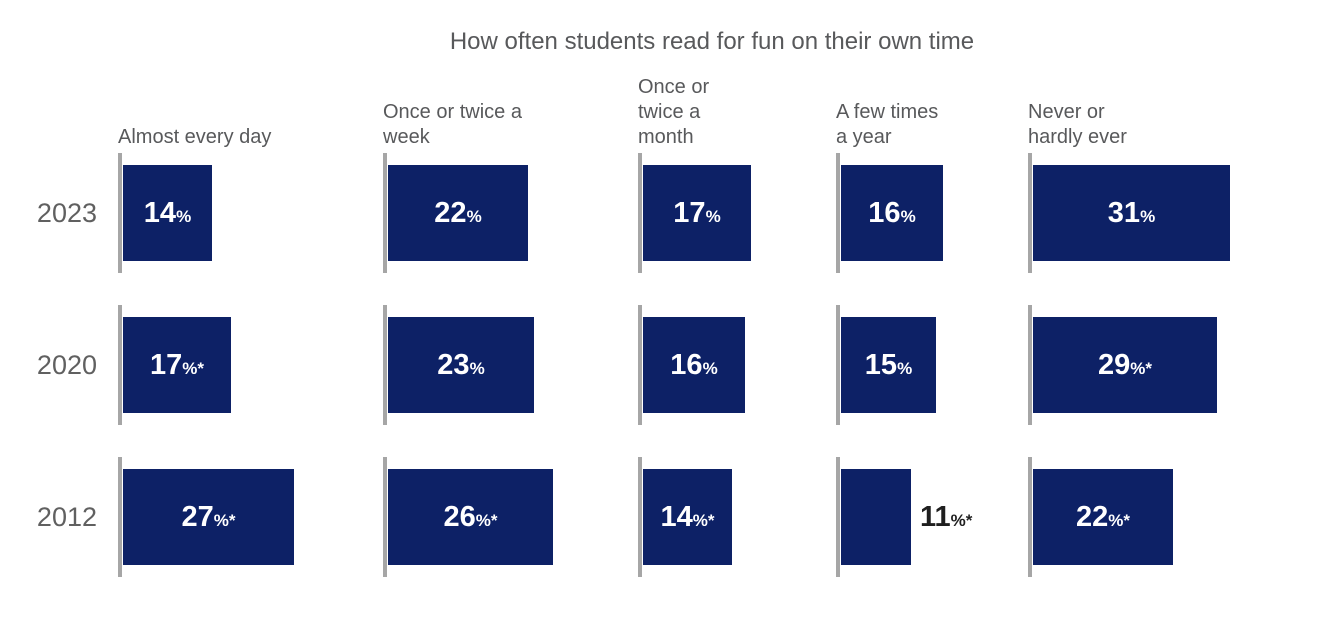 The image size is (1318, 618). Describe the element at coordinates (1077, 137) in the screenshot. I see `column-header-line: hardly ever` at that location.